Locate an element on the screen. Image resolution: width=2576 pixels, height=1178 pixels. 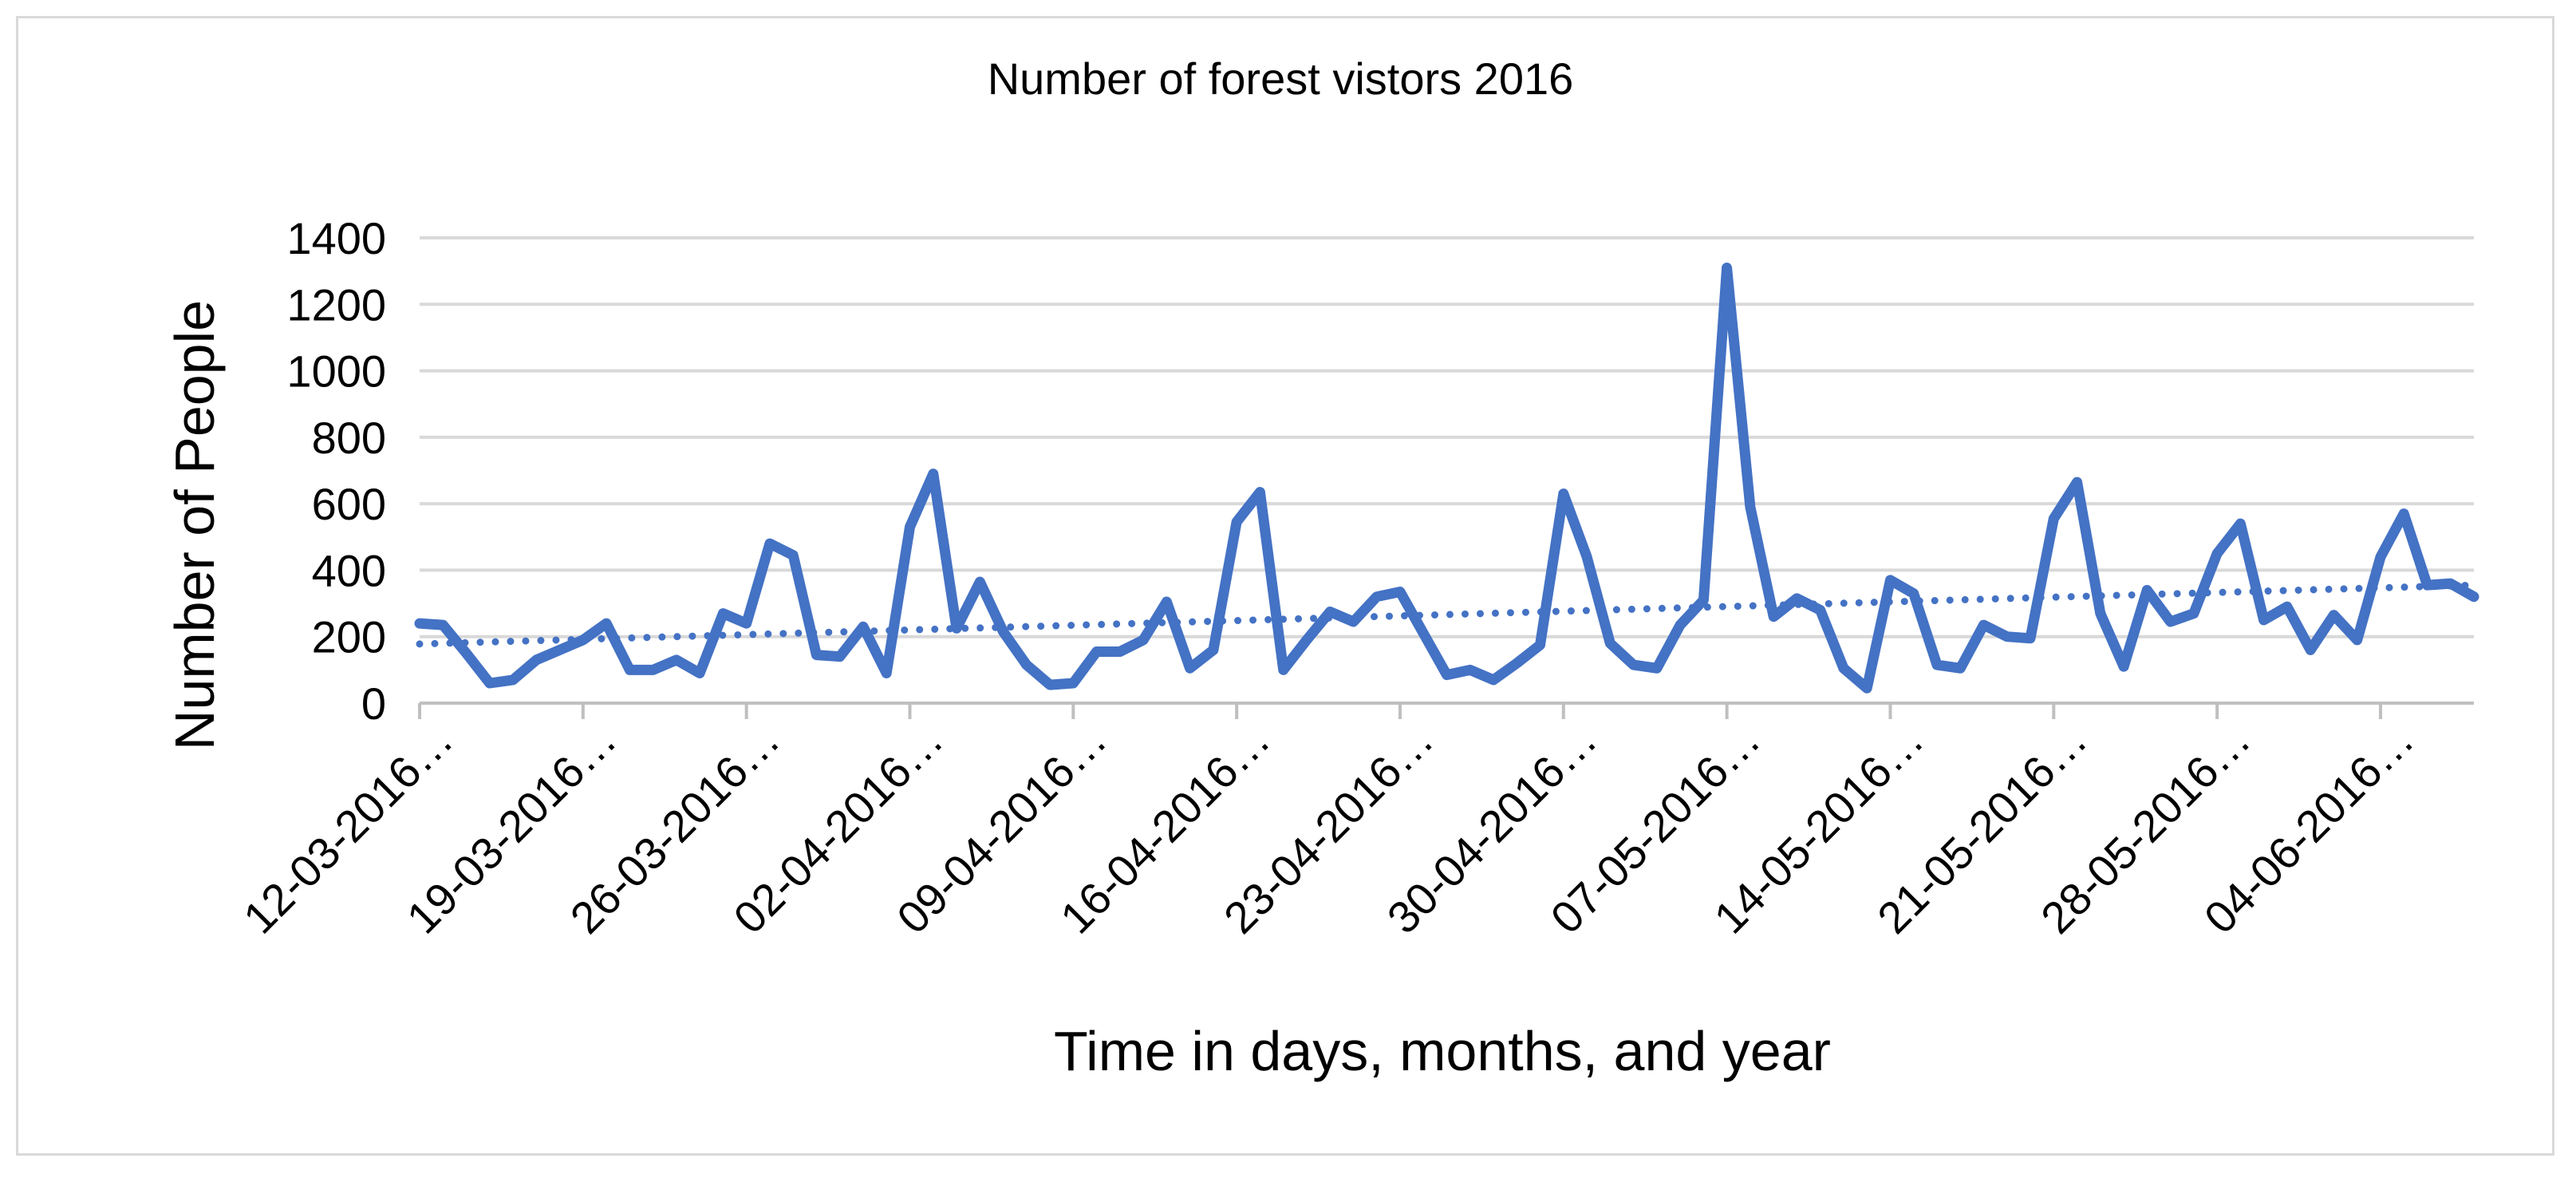
y-tick-label: 0 is located at coordinates (374, 703).